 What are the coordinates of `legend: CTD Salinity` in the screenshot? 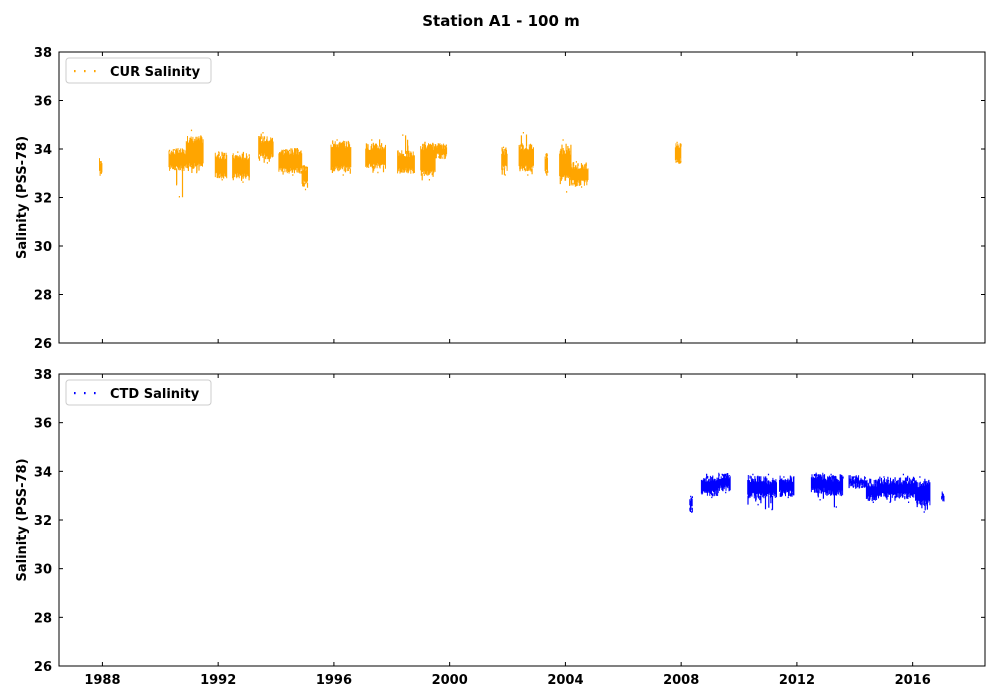 It's located at (138, 392).